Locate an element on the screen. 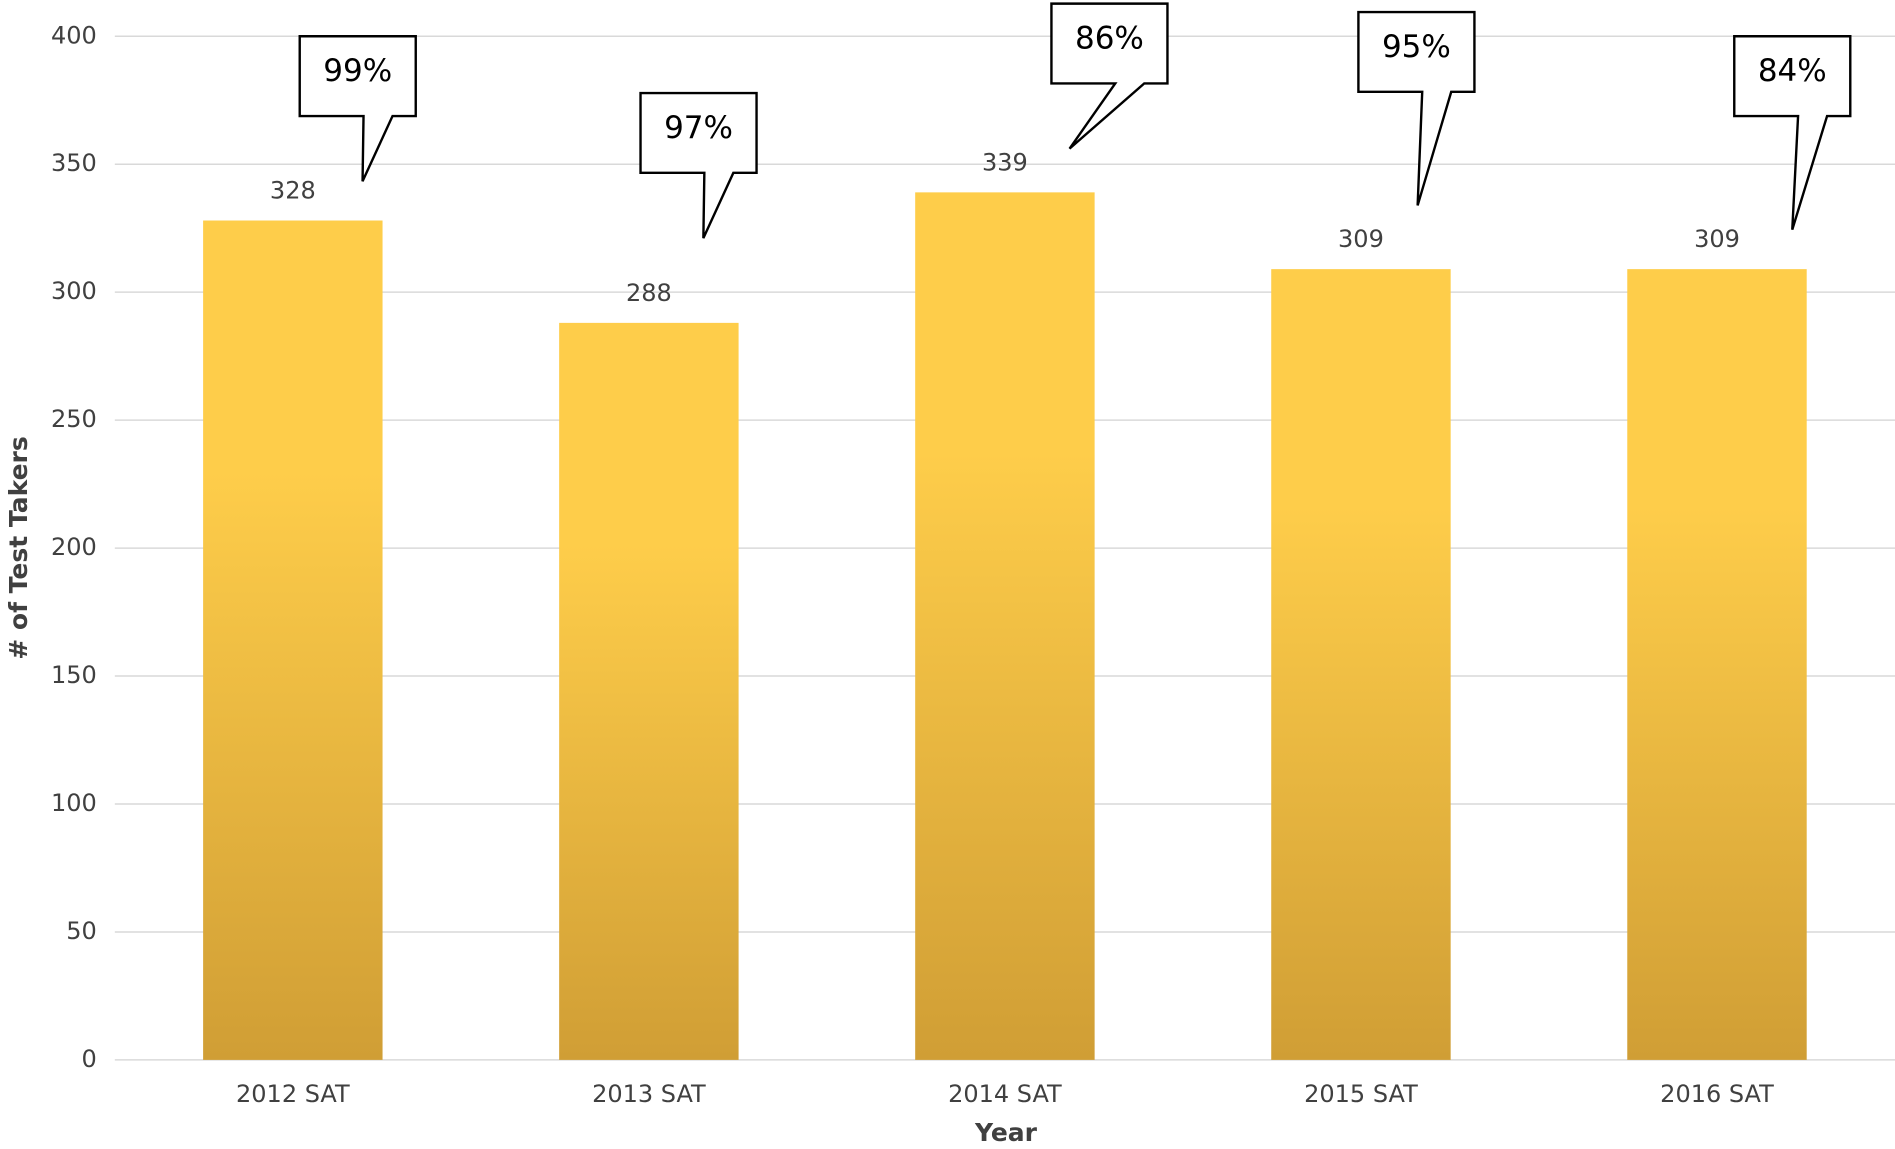 The width and height of the screenshot is (1895, 1149). y-tick-label: 350 is located at coordinates (74, 163).